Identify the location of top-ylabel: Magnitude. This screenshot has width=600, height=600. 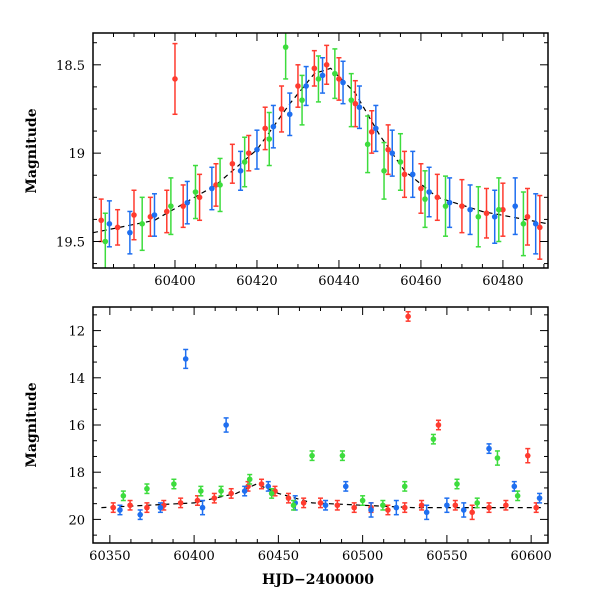
(32, 150).